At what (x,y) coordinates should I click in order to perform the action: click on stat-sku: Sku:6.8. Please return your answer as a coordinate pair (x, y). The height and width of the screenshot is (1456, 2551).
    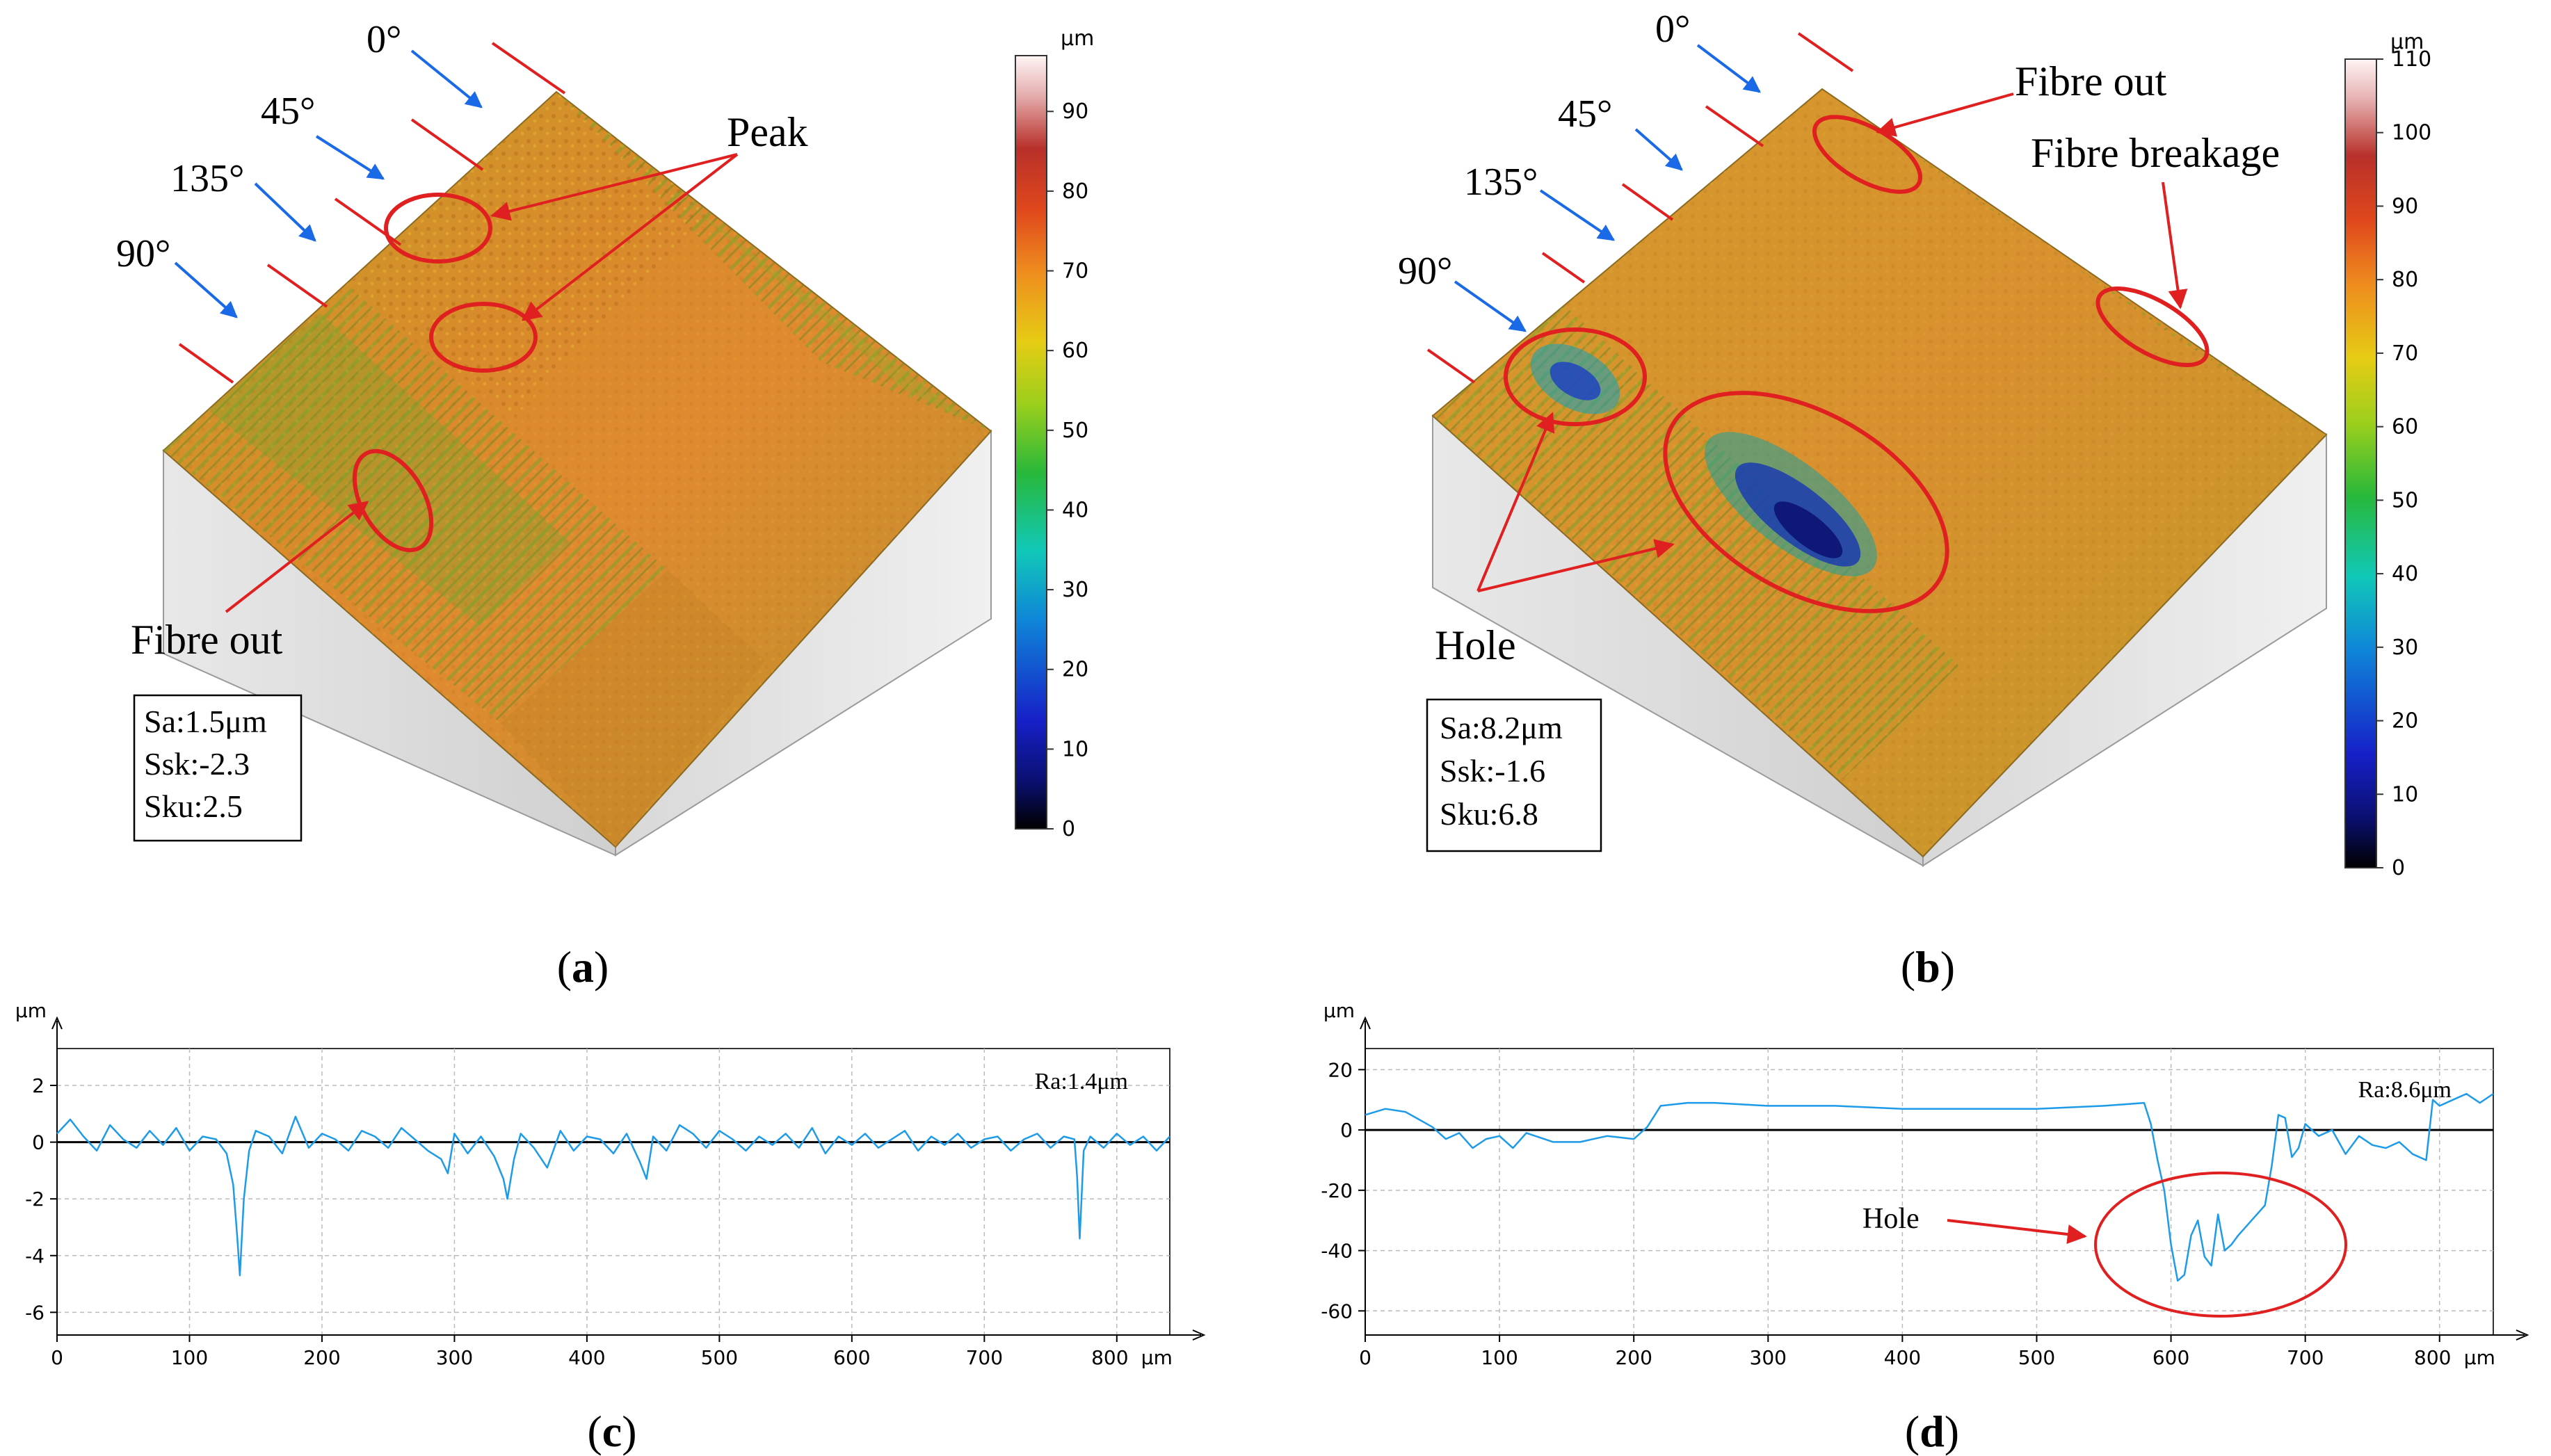
    Looking at the image, I should click on (1489, 814).